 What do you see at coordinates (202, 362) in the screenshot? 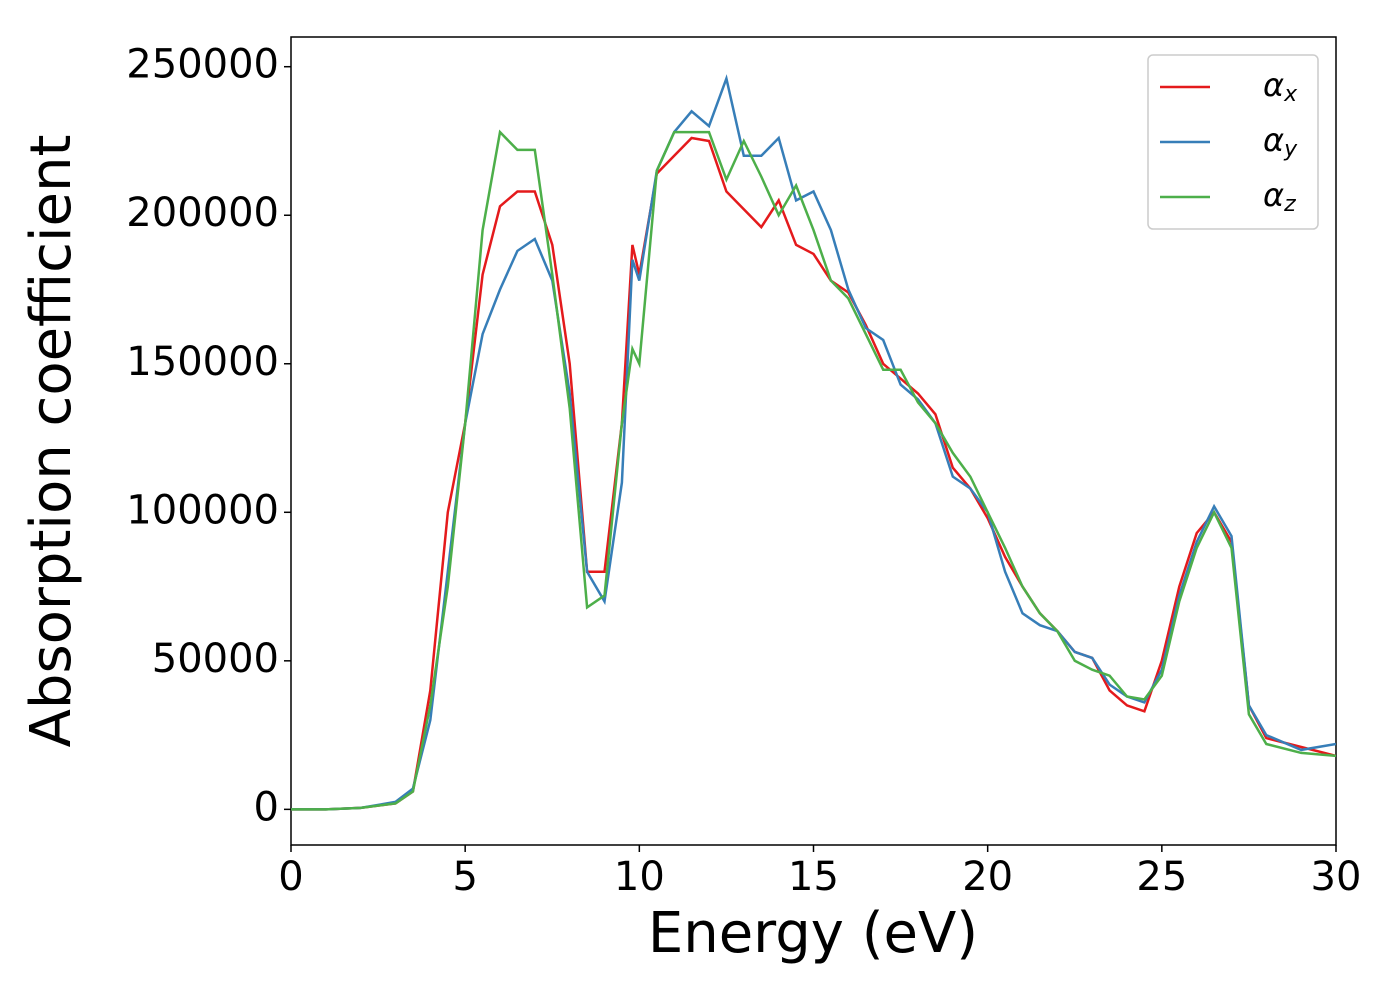
I see `y-tick-label: 150000` at bounding box center [202, 362].